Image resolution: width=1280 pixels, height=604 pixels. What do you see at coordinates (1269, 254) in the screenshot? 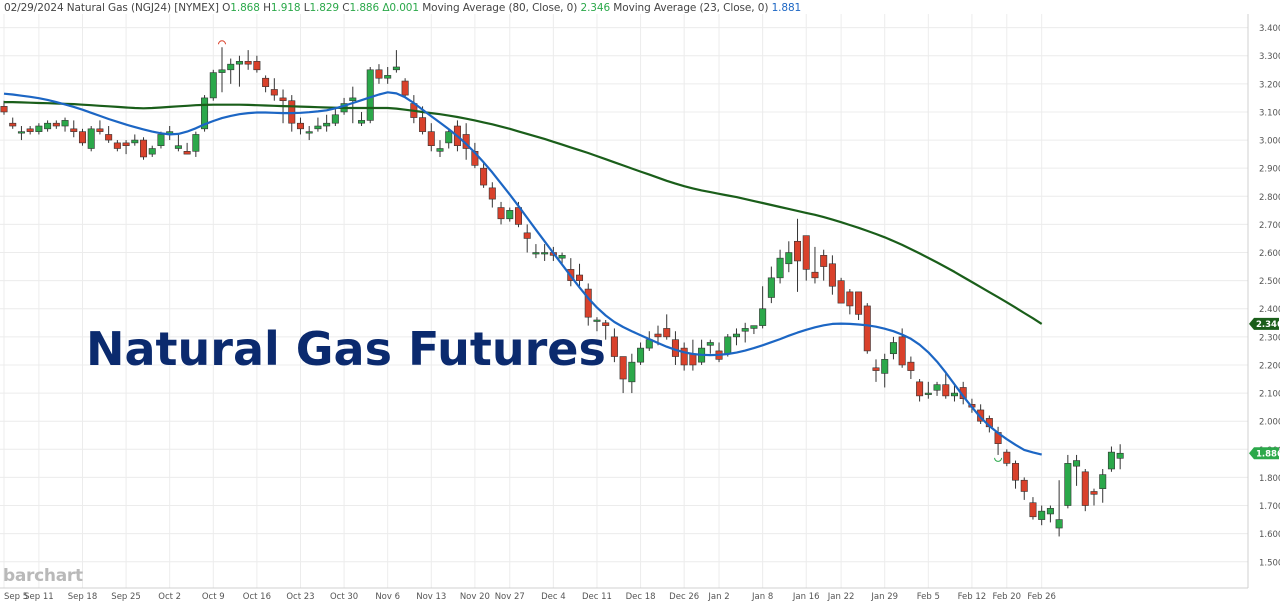
I see `y-tick-label: 2.600` at bounding box center [1269, 254].